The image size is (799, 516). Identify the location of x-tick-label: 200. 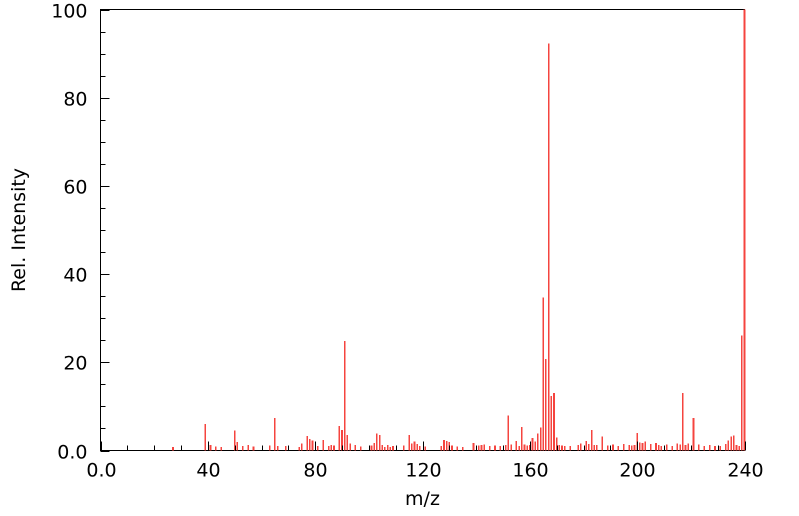
(637, 471).